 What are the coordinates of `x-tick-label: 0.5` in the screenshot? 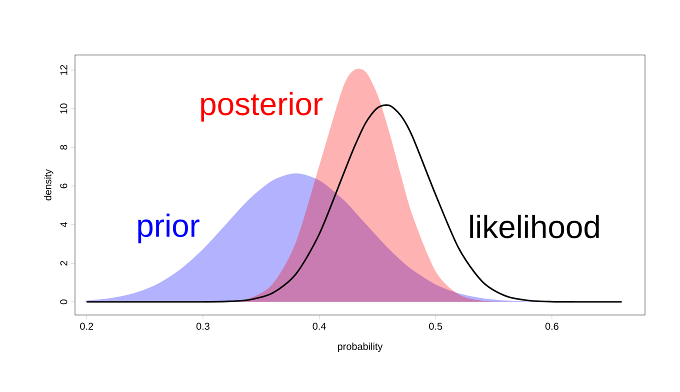 It's located at (435, 326).